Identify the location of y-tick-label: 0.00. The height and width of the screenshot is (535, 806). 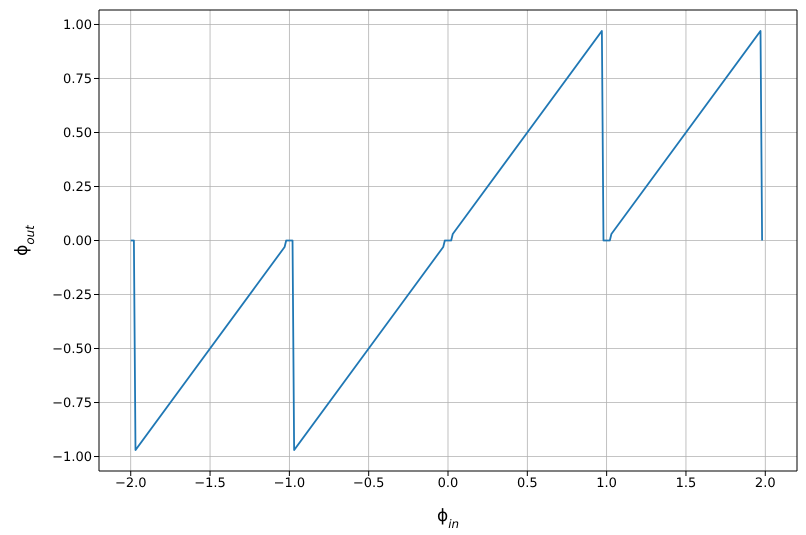
(77, 242).